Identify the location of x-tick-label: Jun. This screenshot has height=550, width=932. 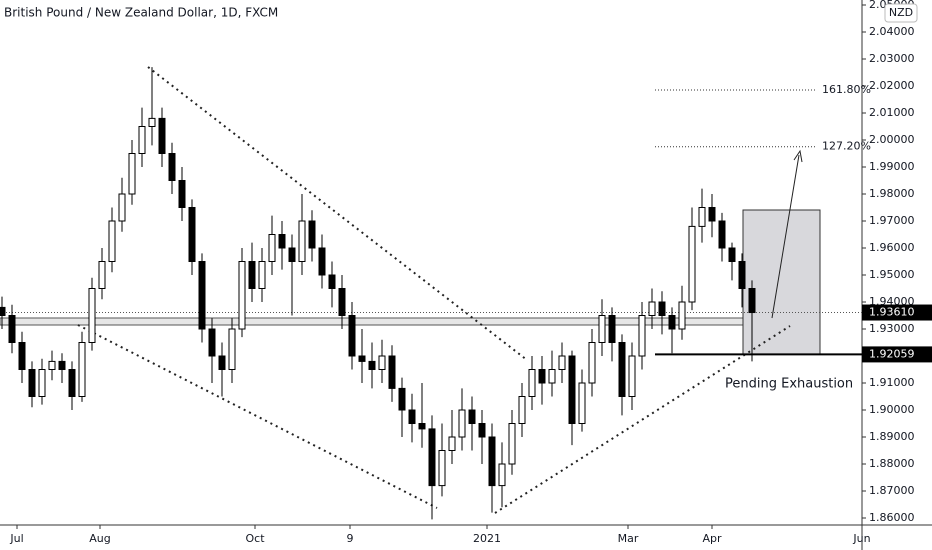
(861, 538).